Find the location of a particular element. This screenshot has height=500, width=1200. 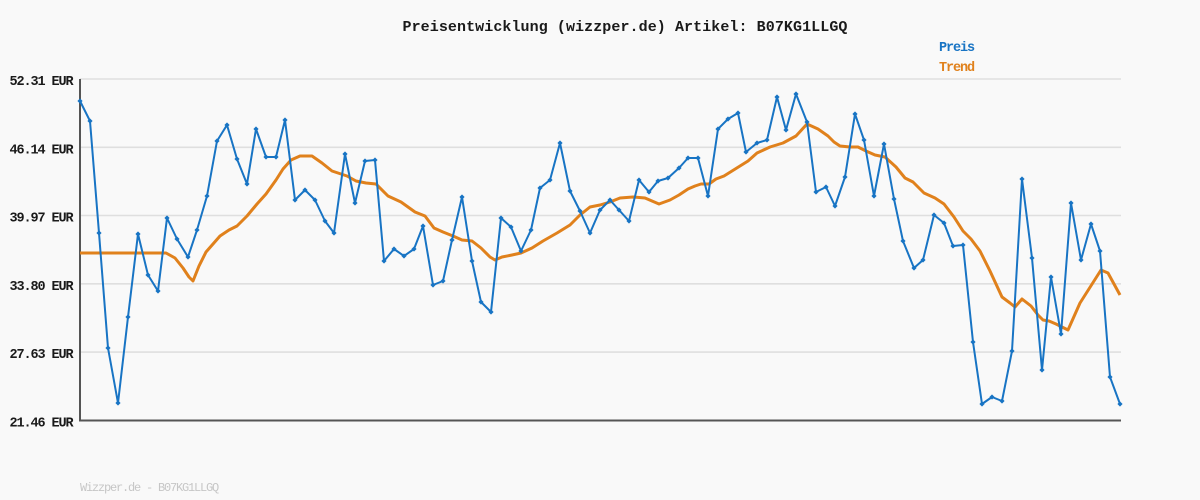

svg-text: 39.97 EUR is located at coordinates (41, 219).